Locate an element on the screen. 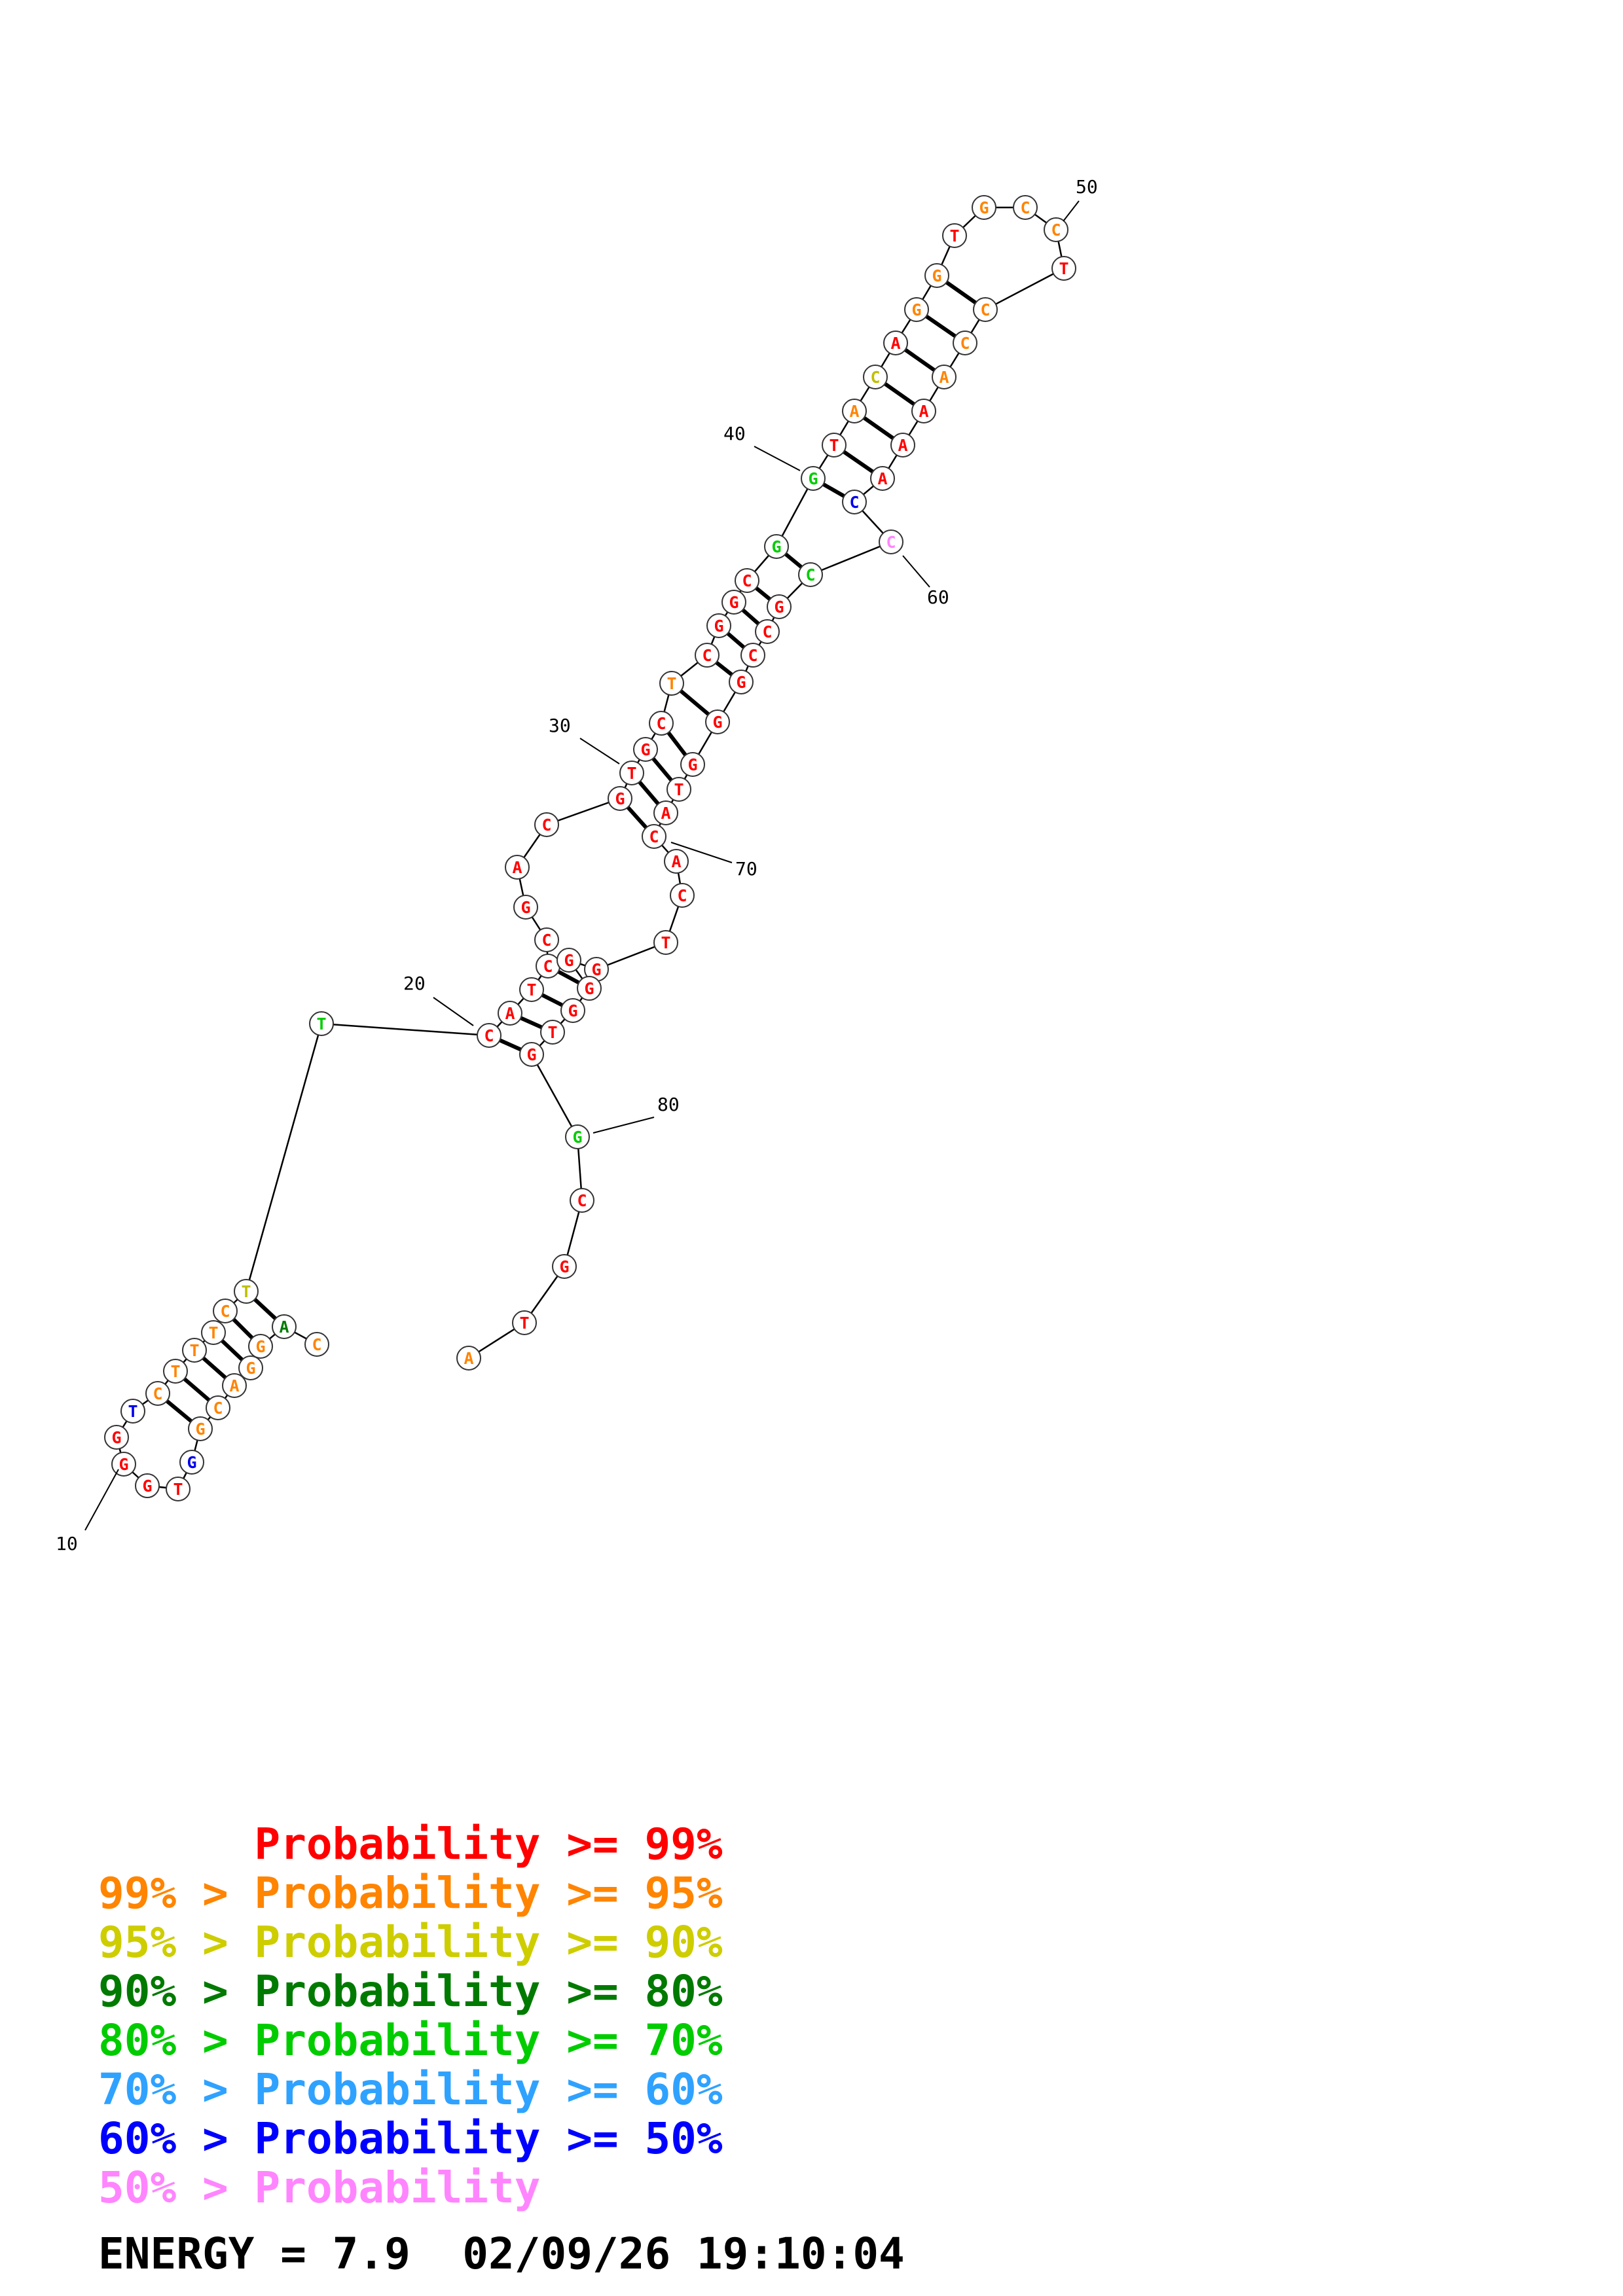  legend-item: 95% > Probability >= 90% is located at coordinates (410, 1942).